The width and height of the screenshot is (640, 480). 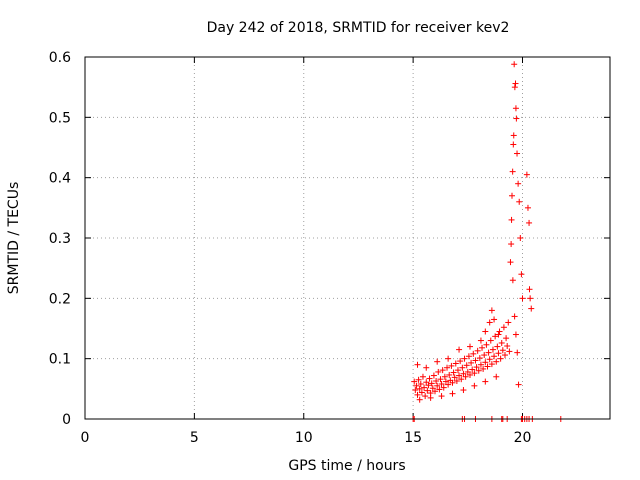 I want to click on y-tick-label: 0.4, so click(x=60, y=179).